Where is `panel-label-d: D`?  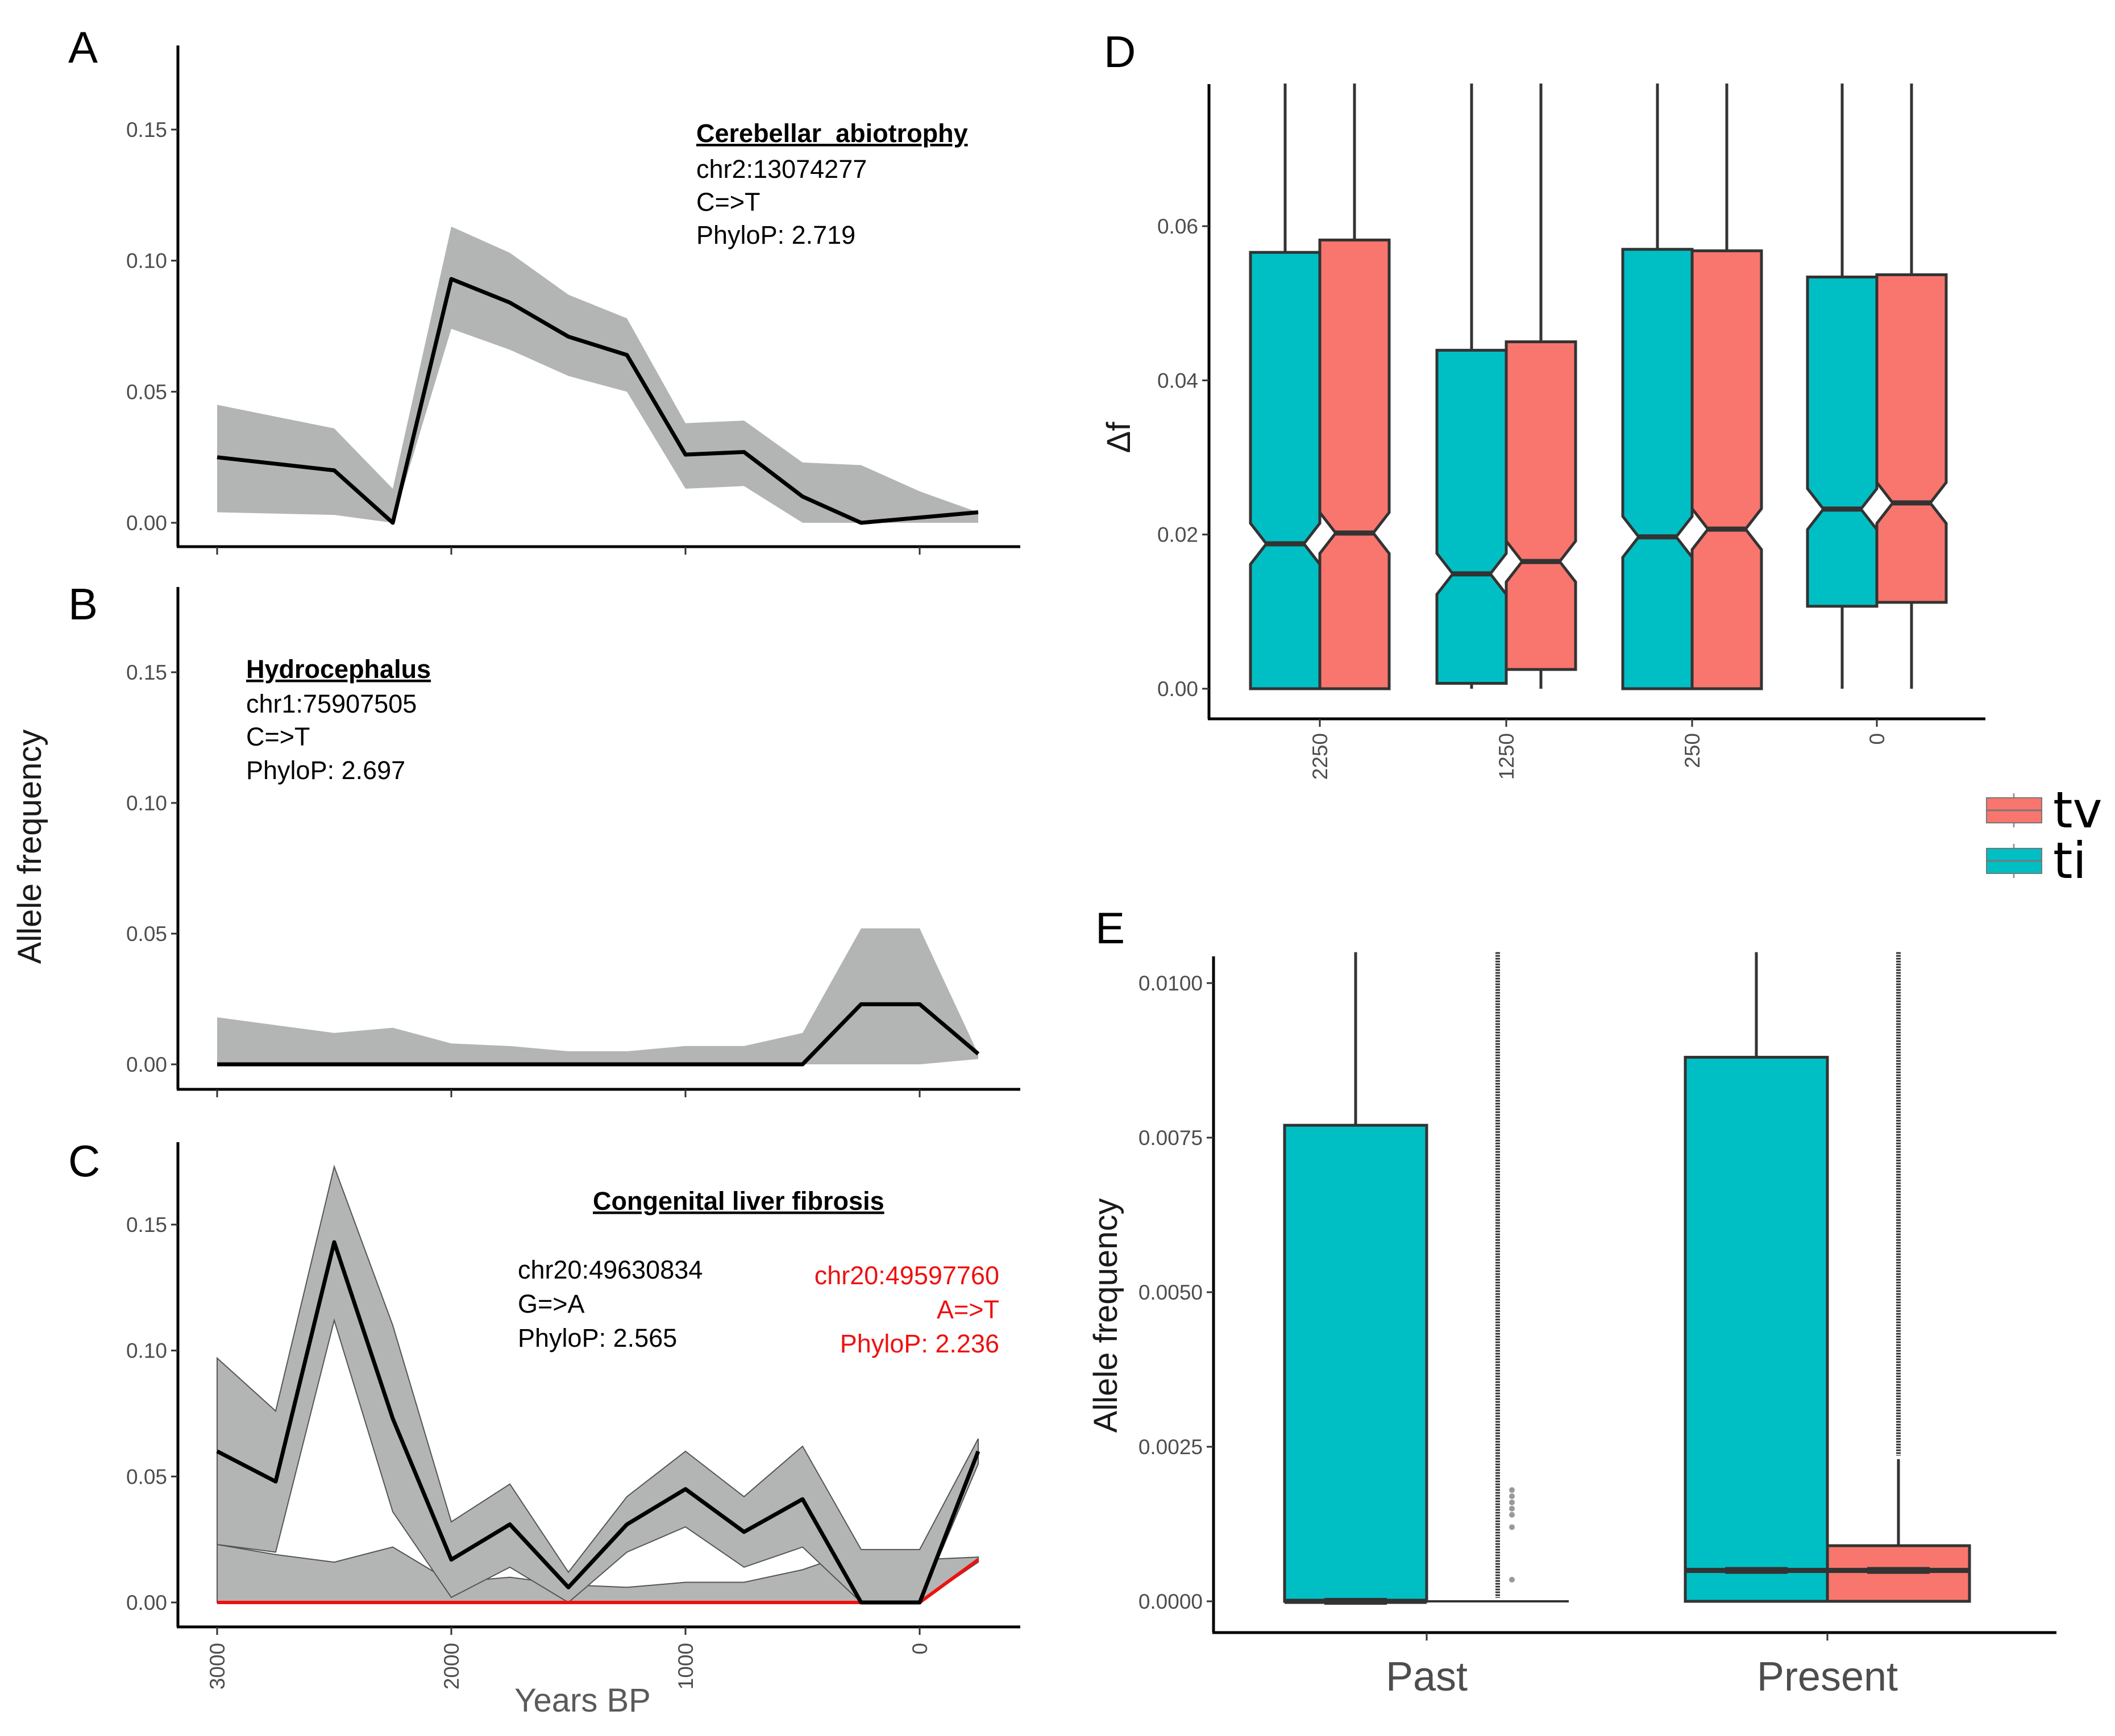
panel-label-d: D is located at coordinates (1120, 52).